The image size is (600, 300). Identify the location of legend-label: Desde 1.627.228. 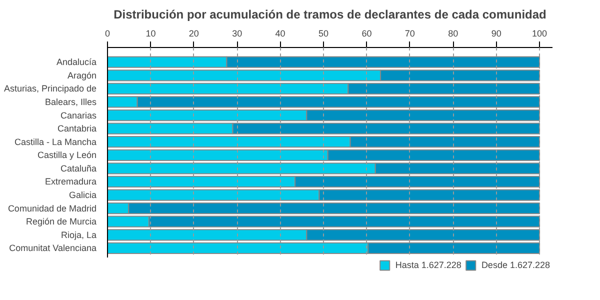
(515, 265).